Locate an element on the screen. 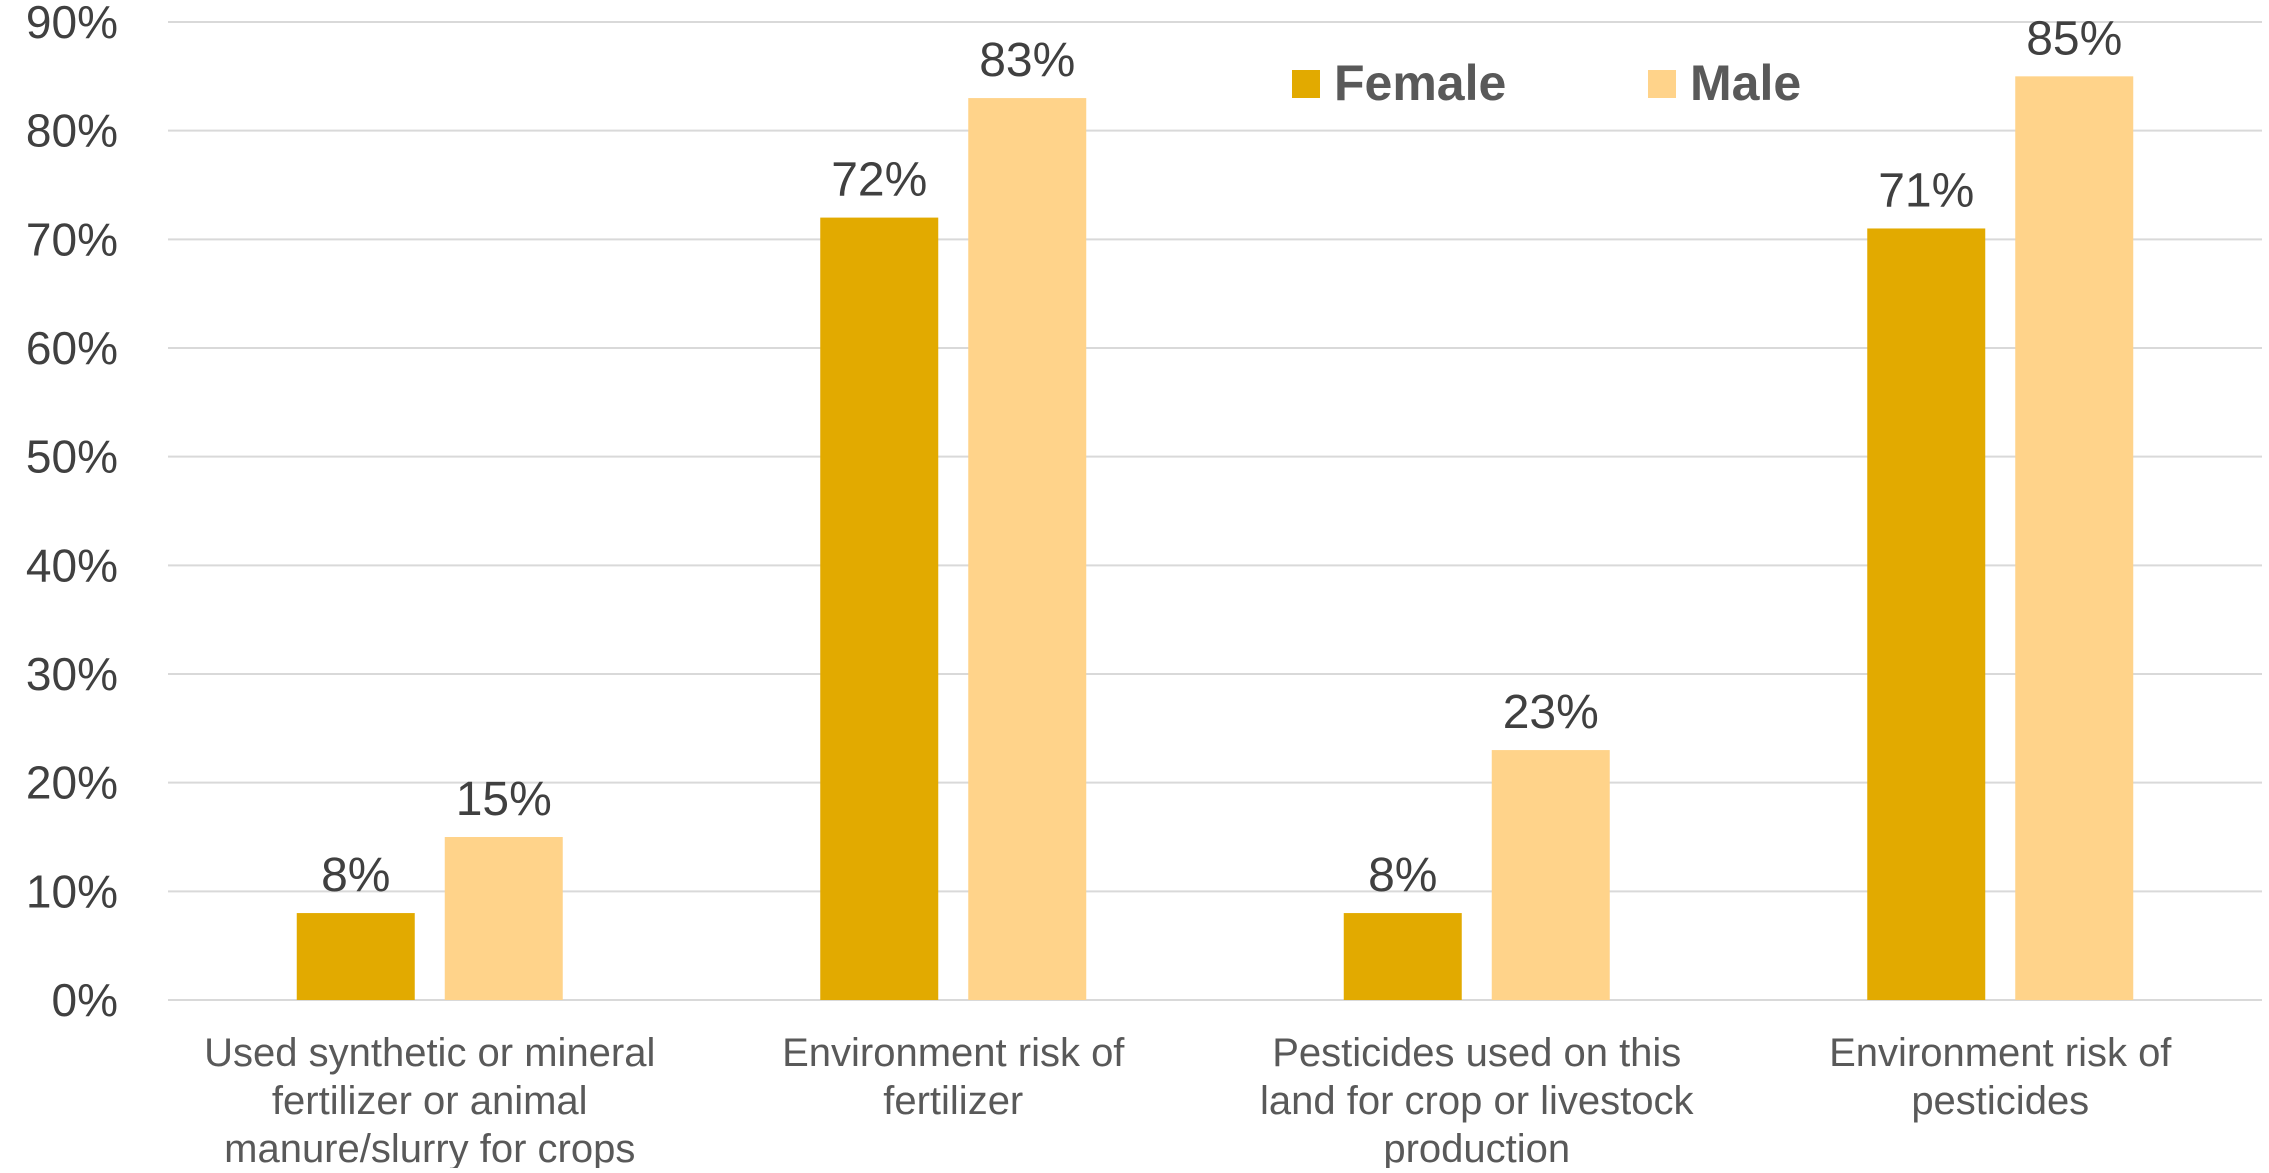 The height and width of the screenshot is (1173, 2269). y-tick-label: 90% is located at coordinates (72, 24).